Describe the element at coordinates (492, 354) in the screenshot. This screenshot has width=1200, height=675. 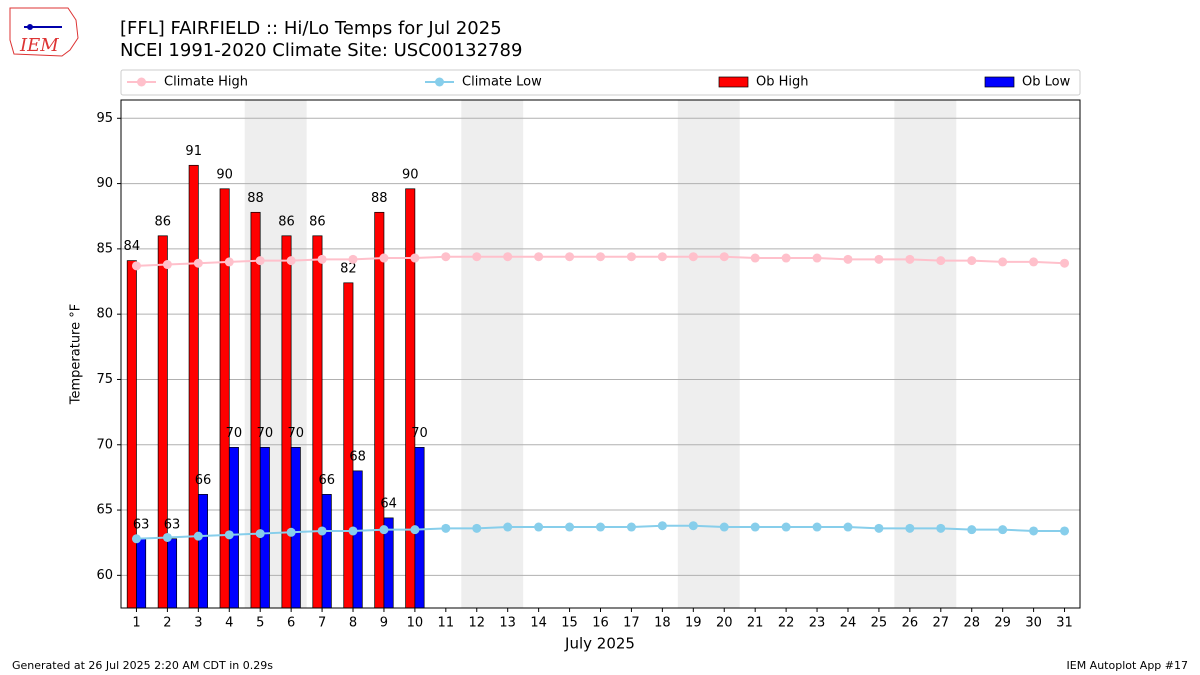
I see `weekend-band` at that location.